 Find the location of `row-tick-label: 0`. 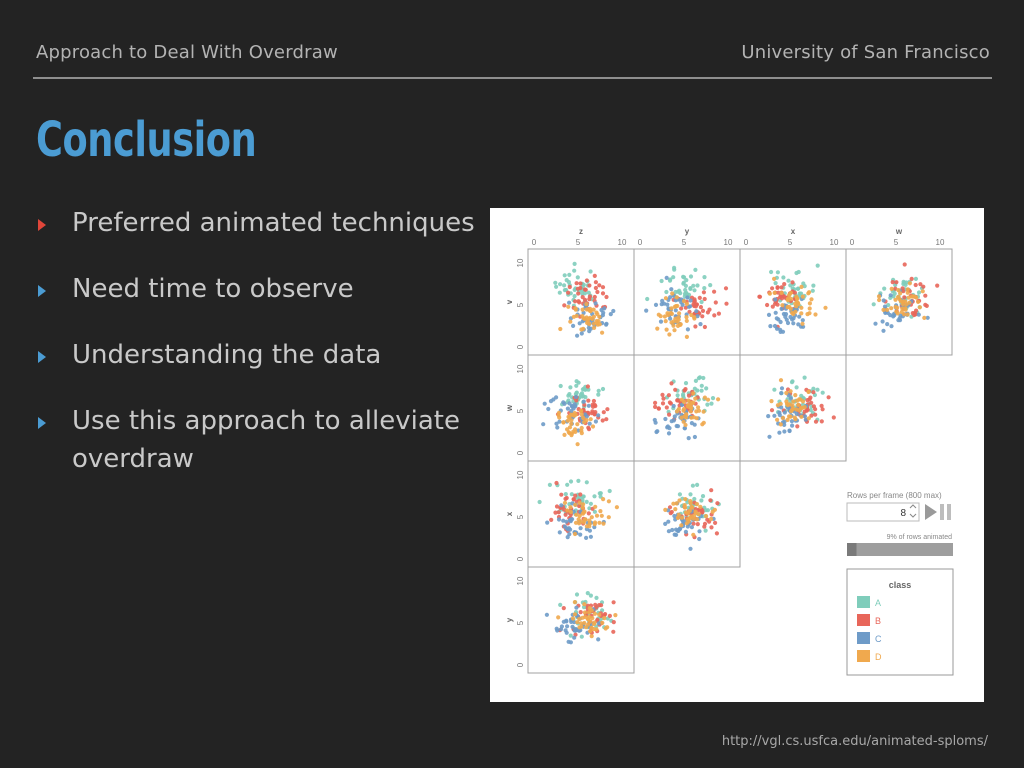

row-tick-label: 0 is located at coordinates (520, 346).